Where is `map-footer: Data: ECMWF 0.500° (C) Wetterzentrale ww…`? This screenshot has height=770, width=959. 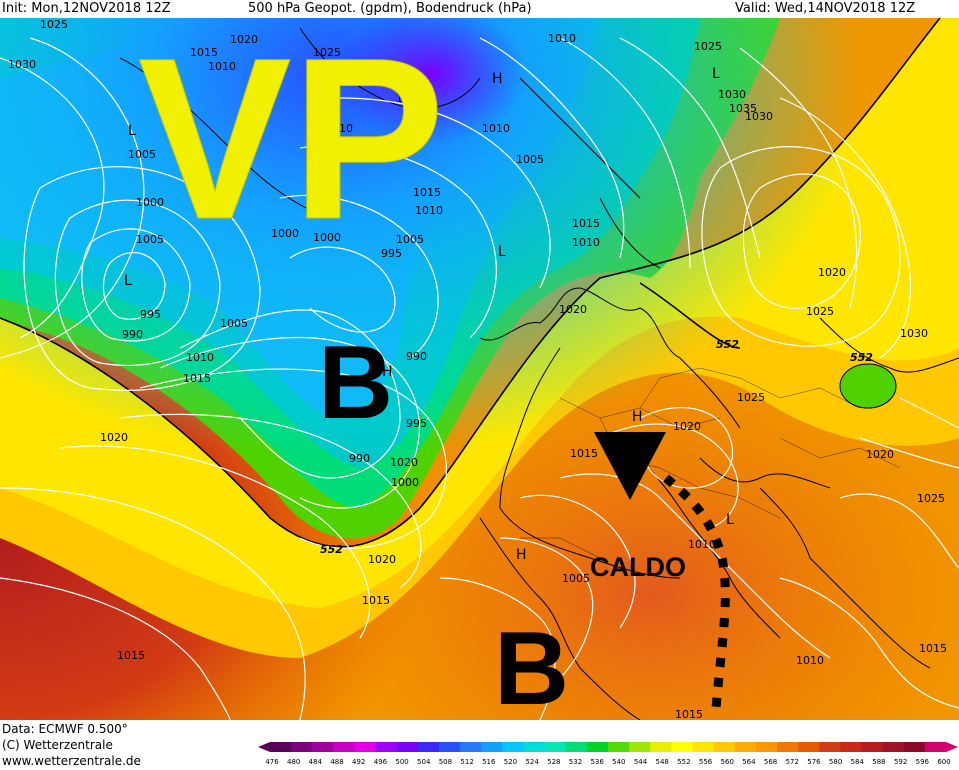
map-footer: Data: ECMWF 0.500° (C) Wetterzentrale ww… is located at coordinates (479, 745).